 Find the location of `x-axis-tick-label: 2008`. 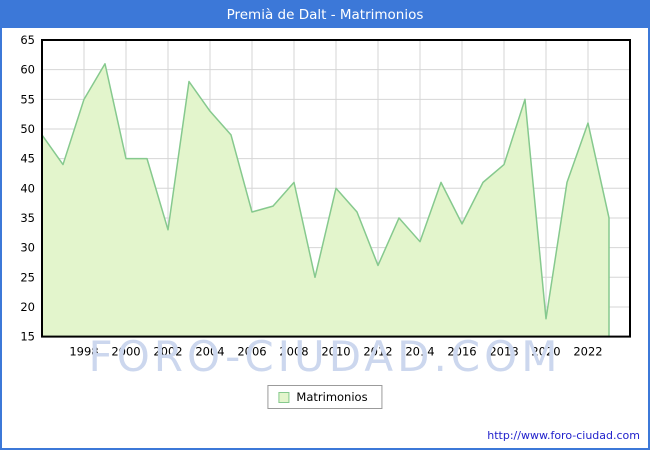

x-axis-tick-label: 2008 is located at coordinates (293, 352).